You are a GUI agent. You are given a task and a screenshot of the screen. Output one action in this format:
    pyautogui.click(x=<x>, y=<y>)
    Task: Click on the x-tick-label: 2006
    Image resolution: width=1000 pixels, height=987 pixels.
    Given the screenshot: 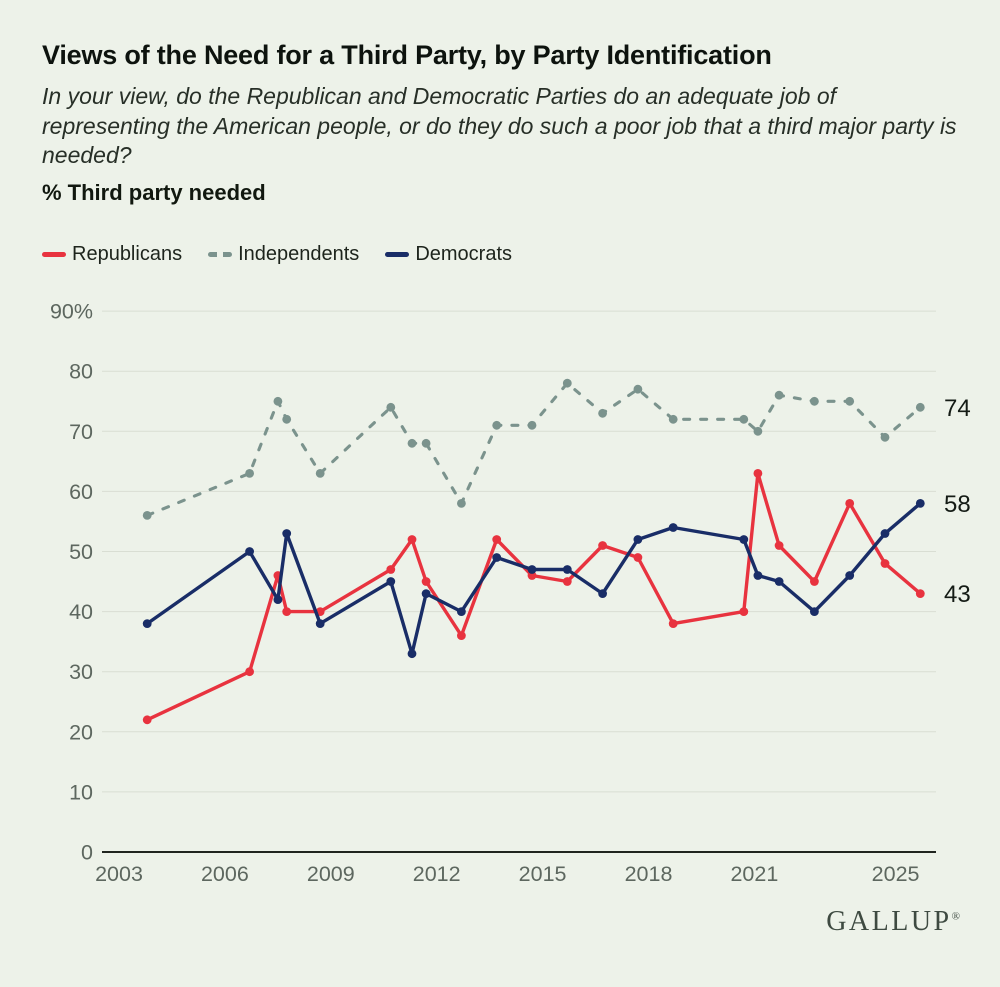 What is the action you would take?
    pyautogui.click(x=225, y=874)
    